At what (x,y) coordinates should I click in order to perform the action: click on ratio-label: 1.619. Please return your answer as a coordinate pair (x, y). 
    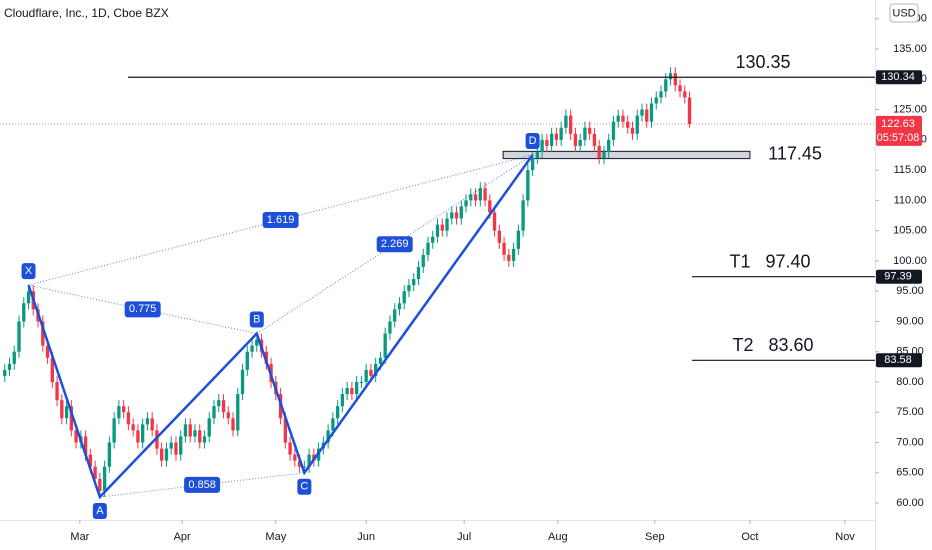
    Looking at the image, I should click on (281, 220).